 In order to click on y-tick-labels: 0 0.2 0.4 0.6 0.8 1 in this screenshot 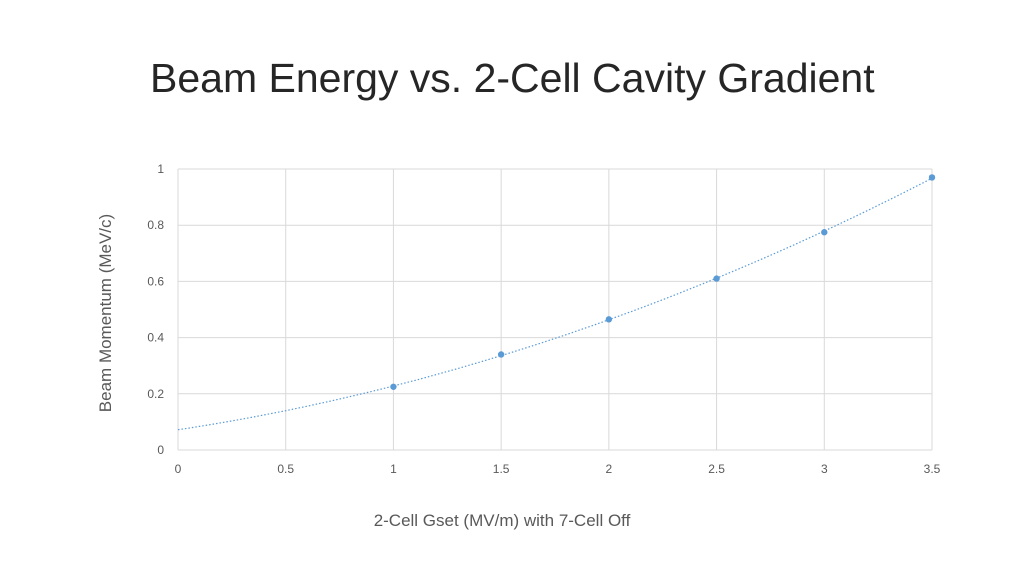, I will do `click(155, 309)`.